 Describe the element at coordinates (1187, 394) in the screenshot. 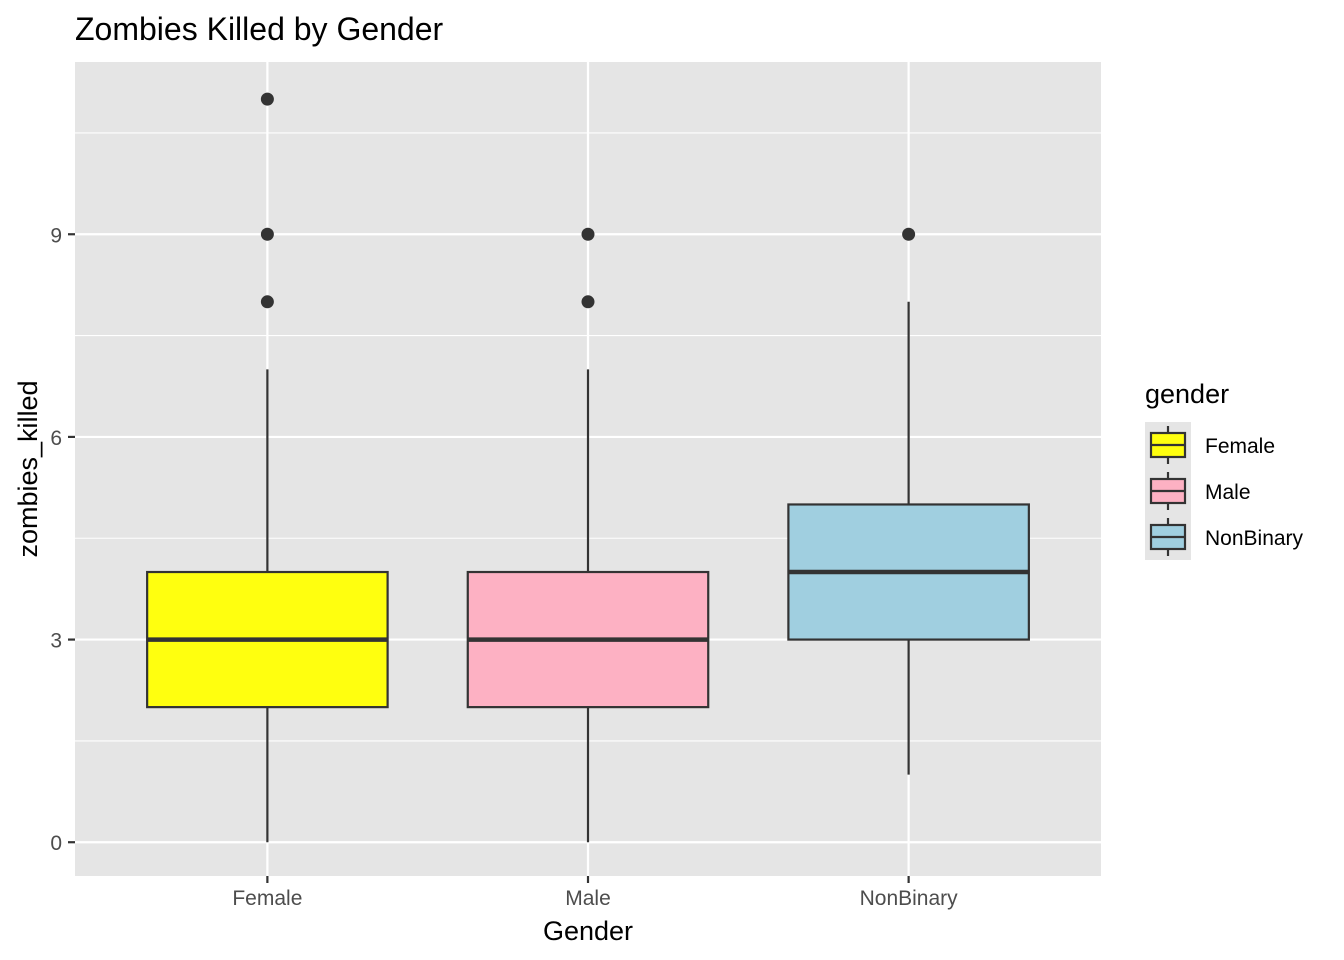

I see `legend-title: gender` at that location.